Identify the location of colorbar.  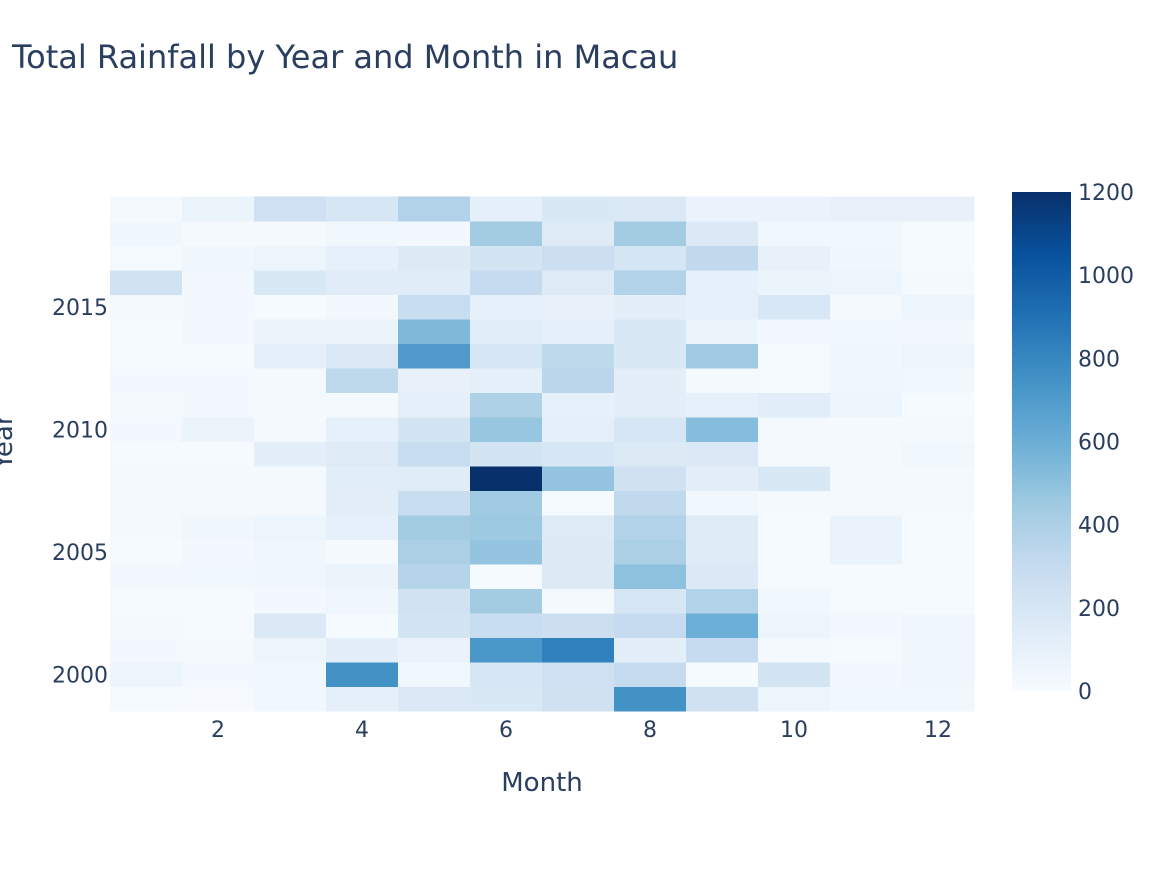
(1041, 441).